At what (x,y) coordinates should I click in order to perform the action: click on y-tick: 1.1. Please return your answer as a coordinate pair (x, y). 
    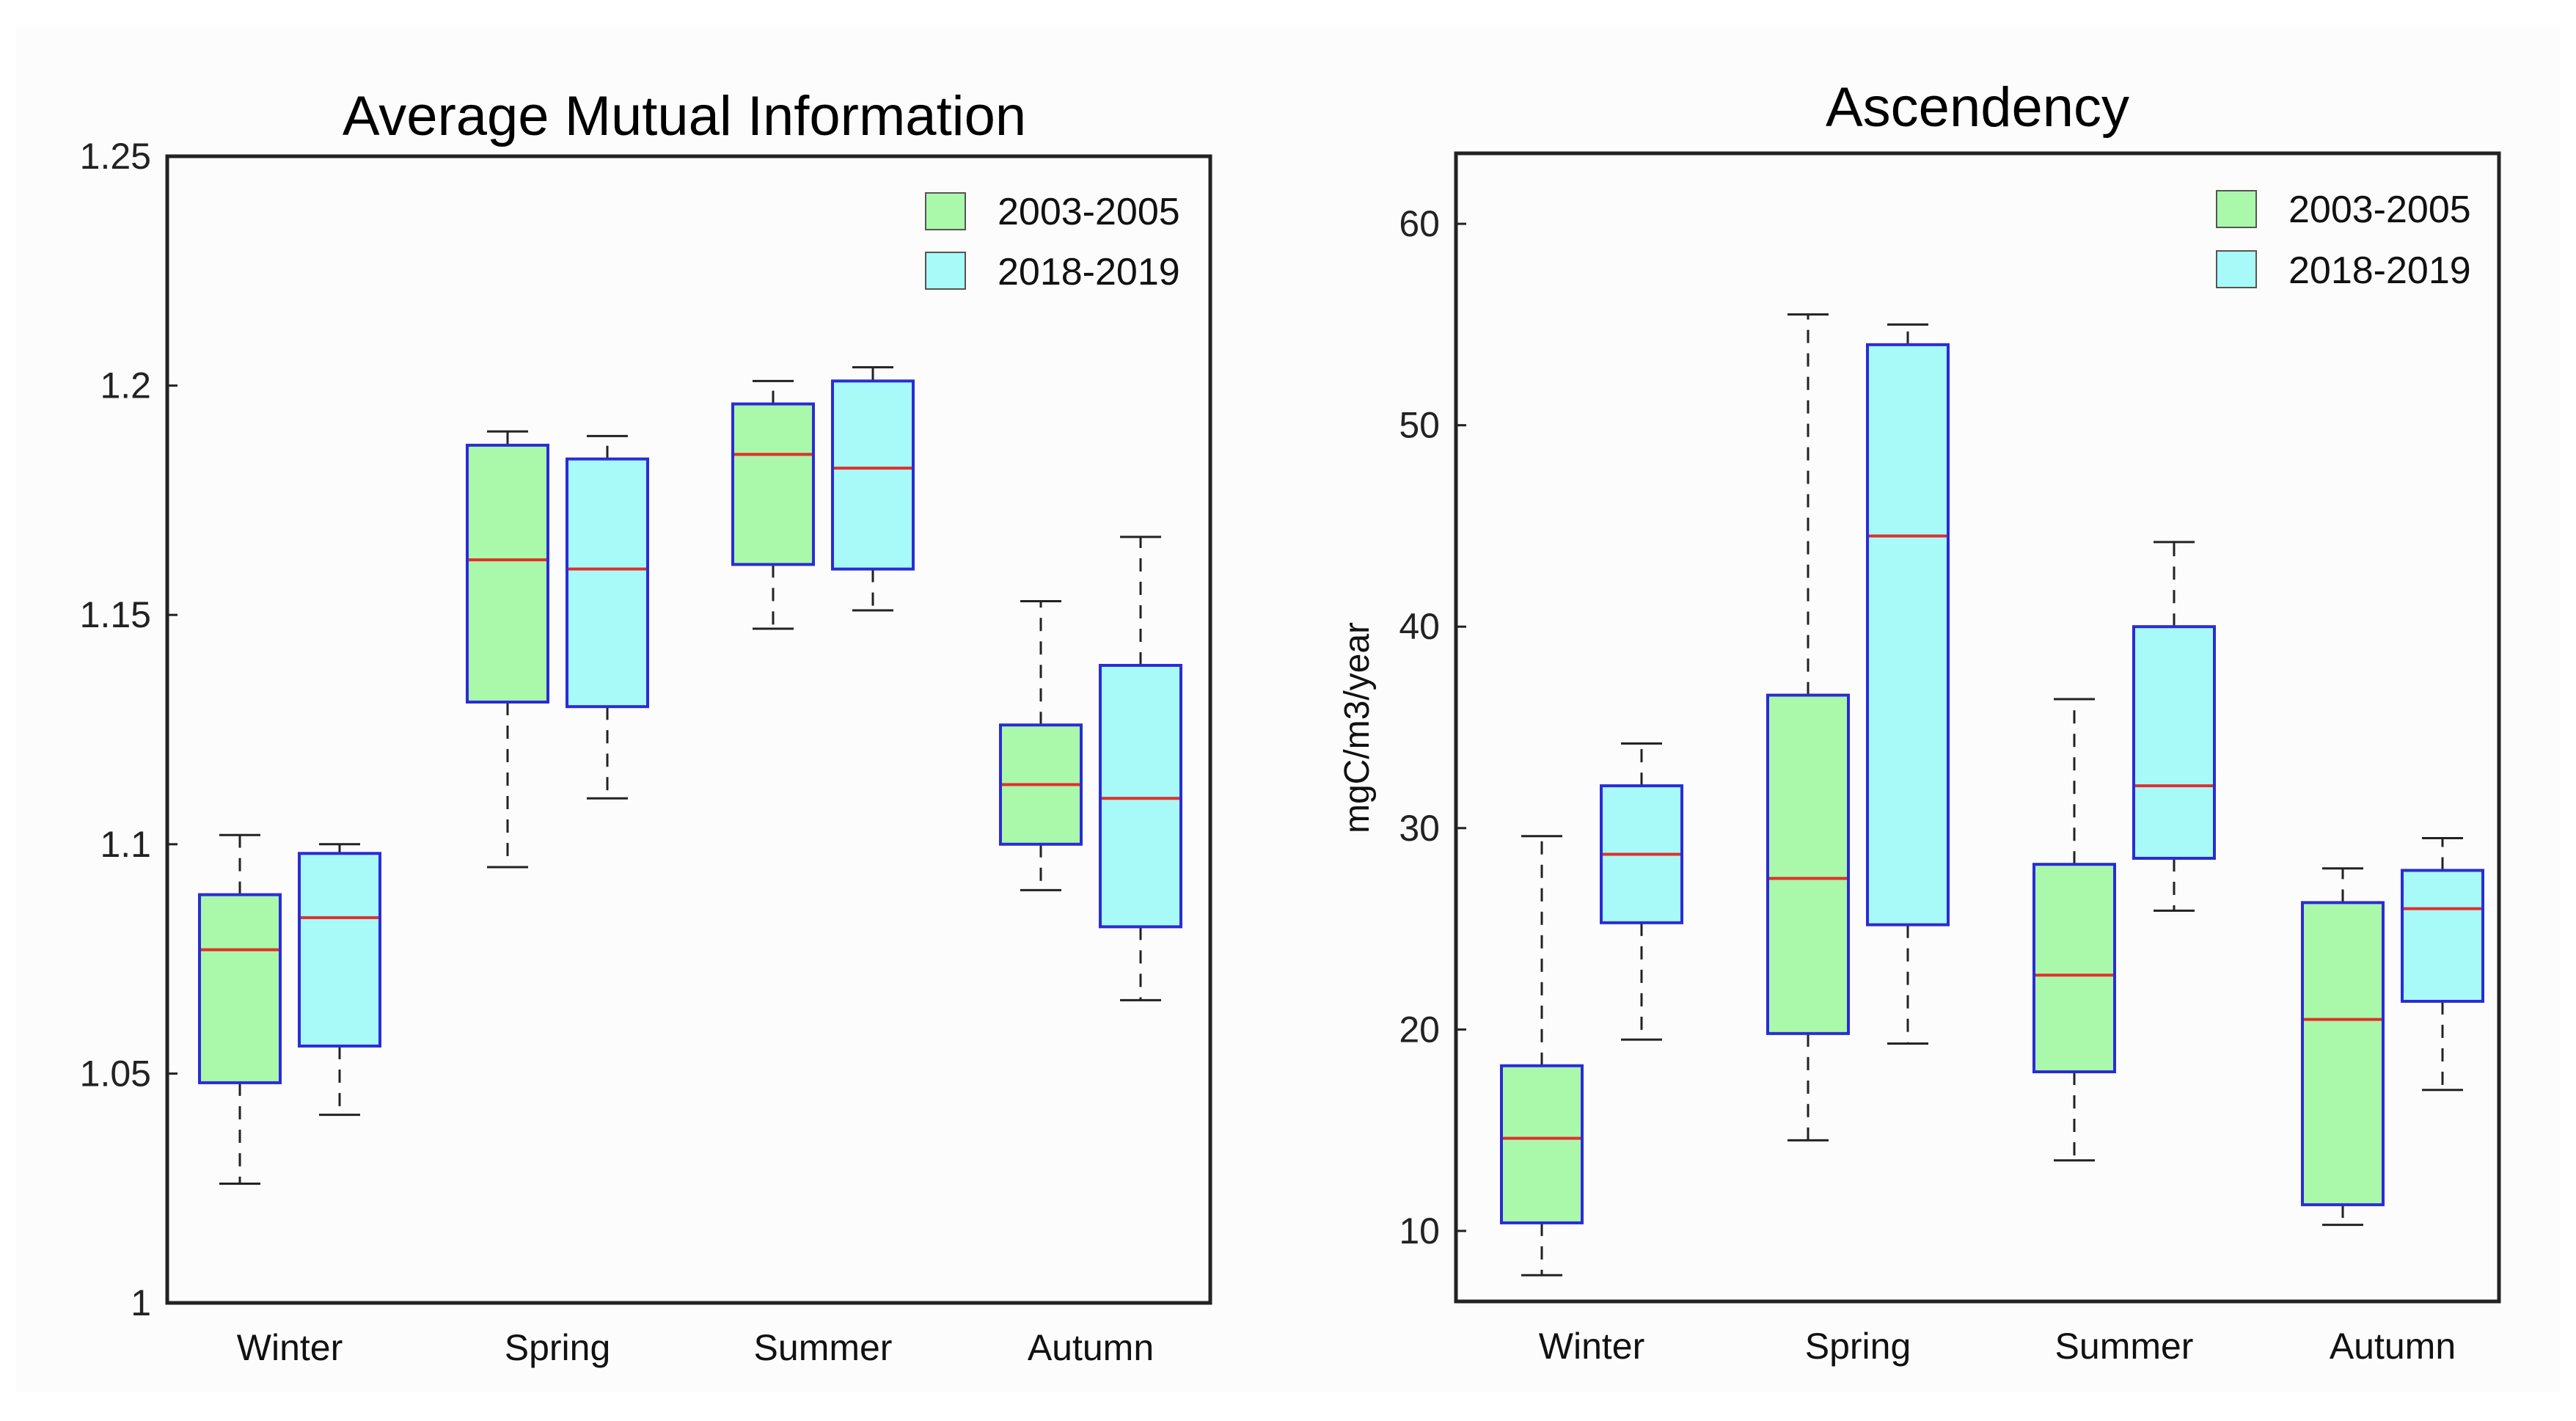
    Looking at the image, I should click on (139, 844).